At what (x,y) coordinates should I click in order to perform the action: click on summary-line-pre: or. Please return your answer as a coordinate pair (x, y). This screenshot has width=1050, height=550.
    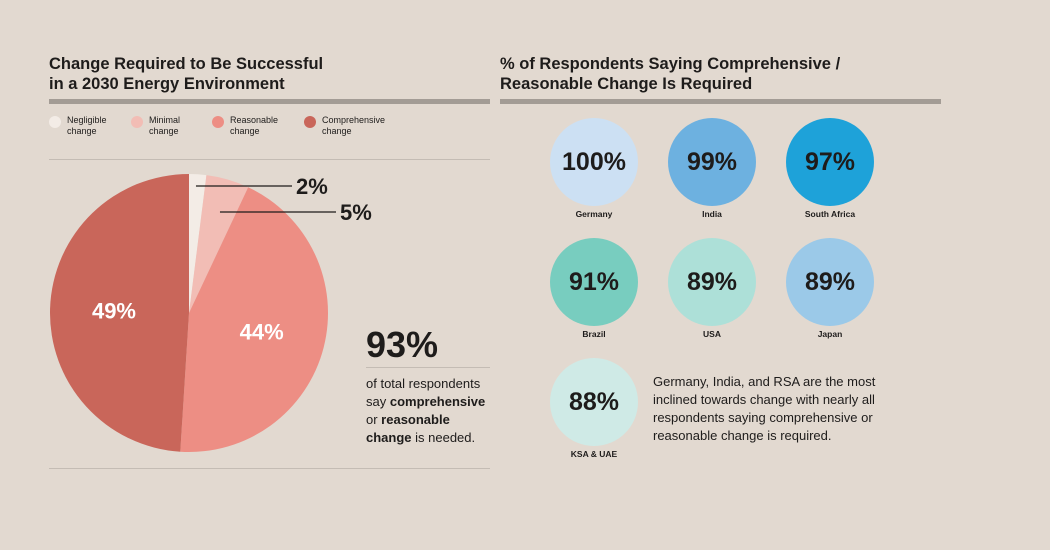
    Looking at the image, I should click on (374, 419).